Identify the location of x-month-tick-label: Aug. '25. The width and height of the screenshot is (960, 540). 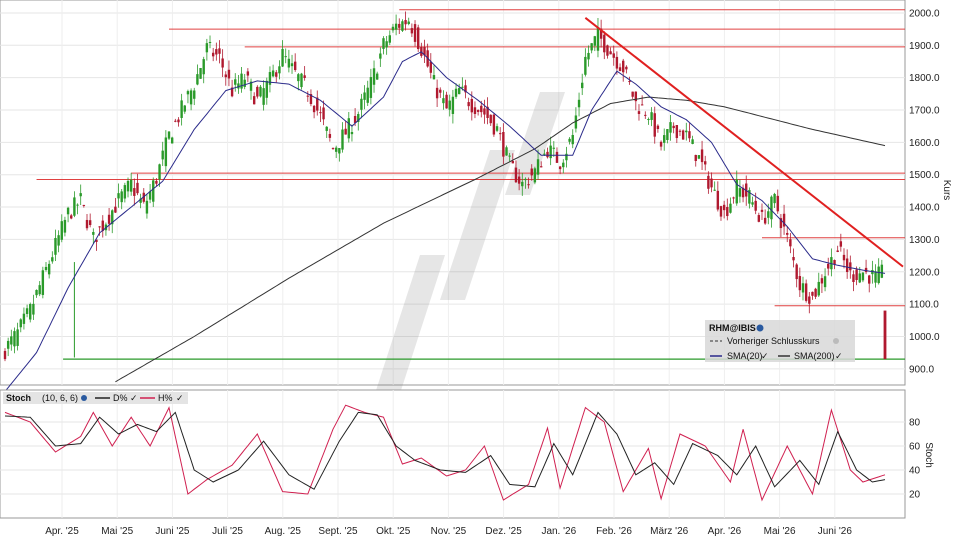
(283, 531).